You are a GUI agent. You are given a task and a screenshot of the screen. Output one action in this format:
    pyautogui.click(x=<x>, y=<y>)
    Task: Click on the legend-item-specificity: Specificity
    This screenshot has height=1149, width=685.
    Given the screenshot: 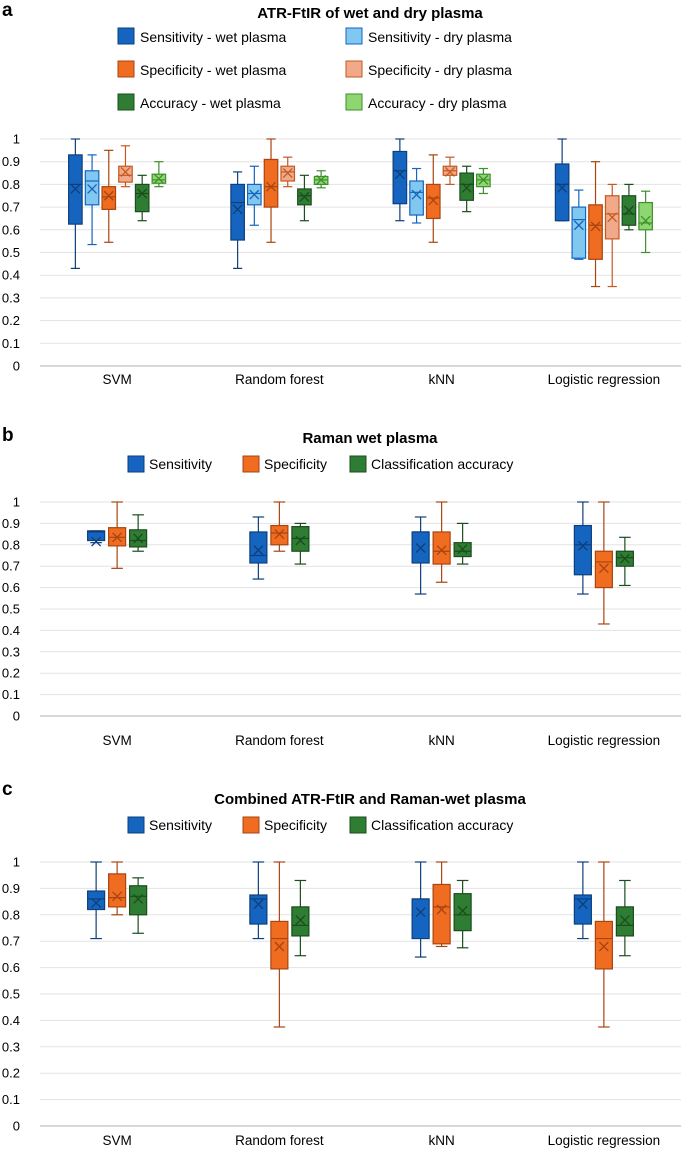 What is the action you would take?
    pyautogui.click(x=284, y=464)
    